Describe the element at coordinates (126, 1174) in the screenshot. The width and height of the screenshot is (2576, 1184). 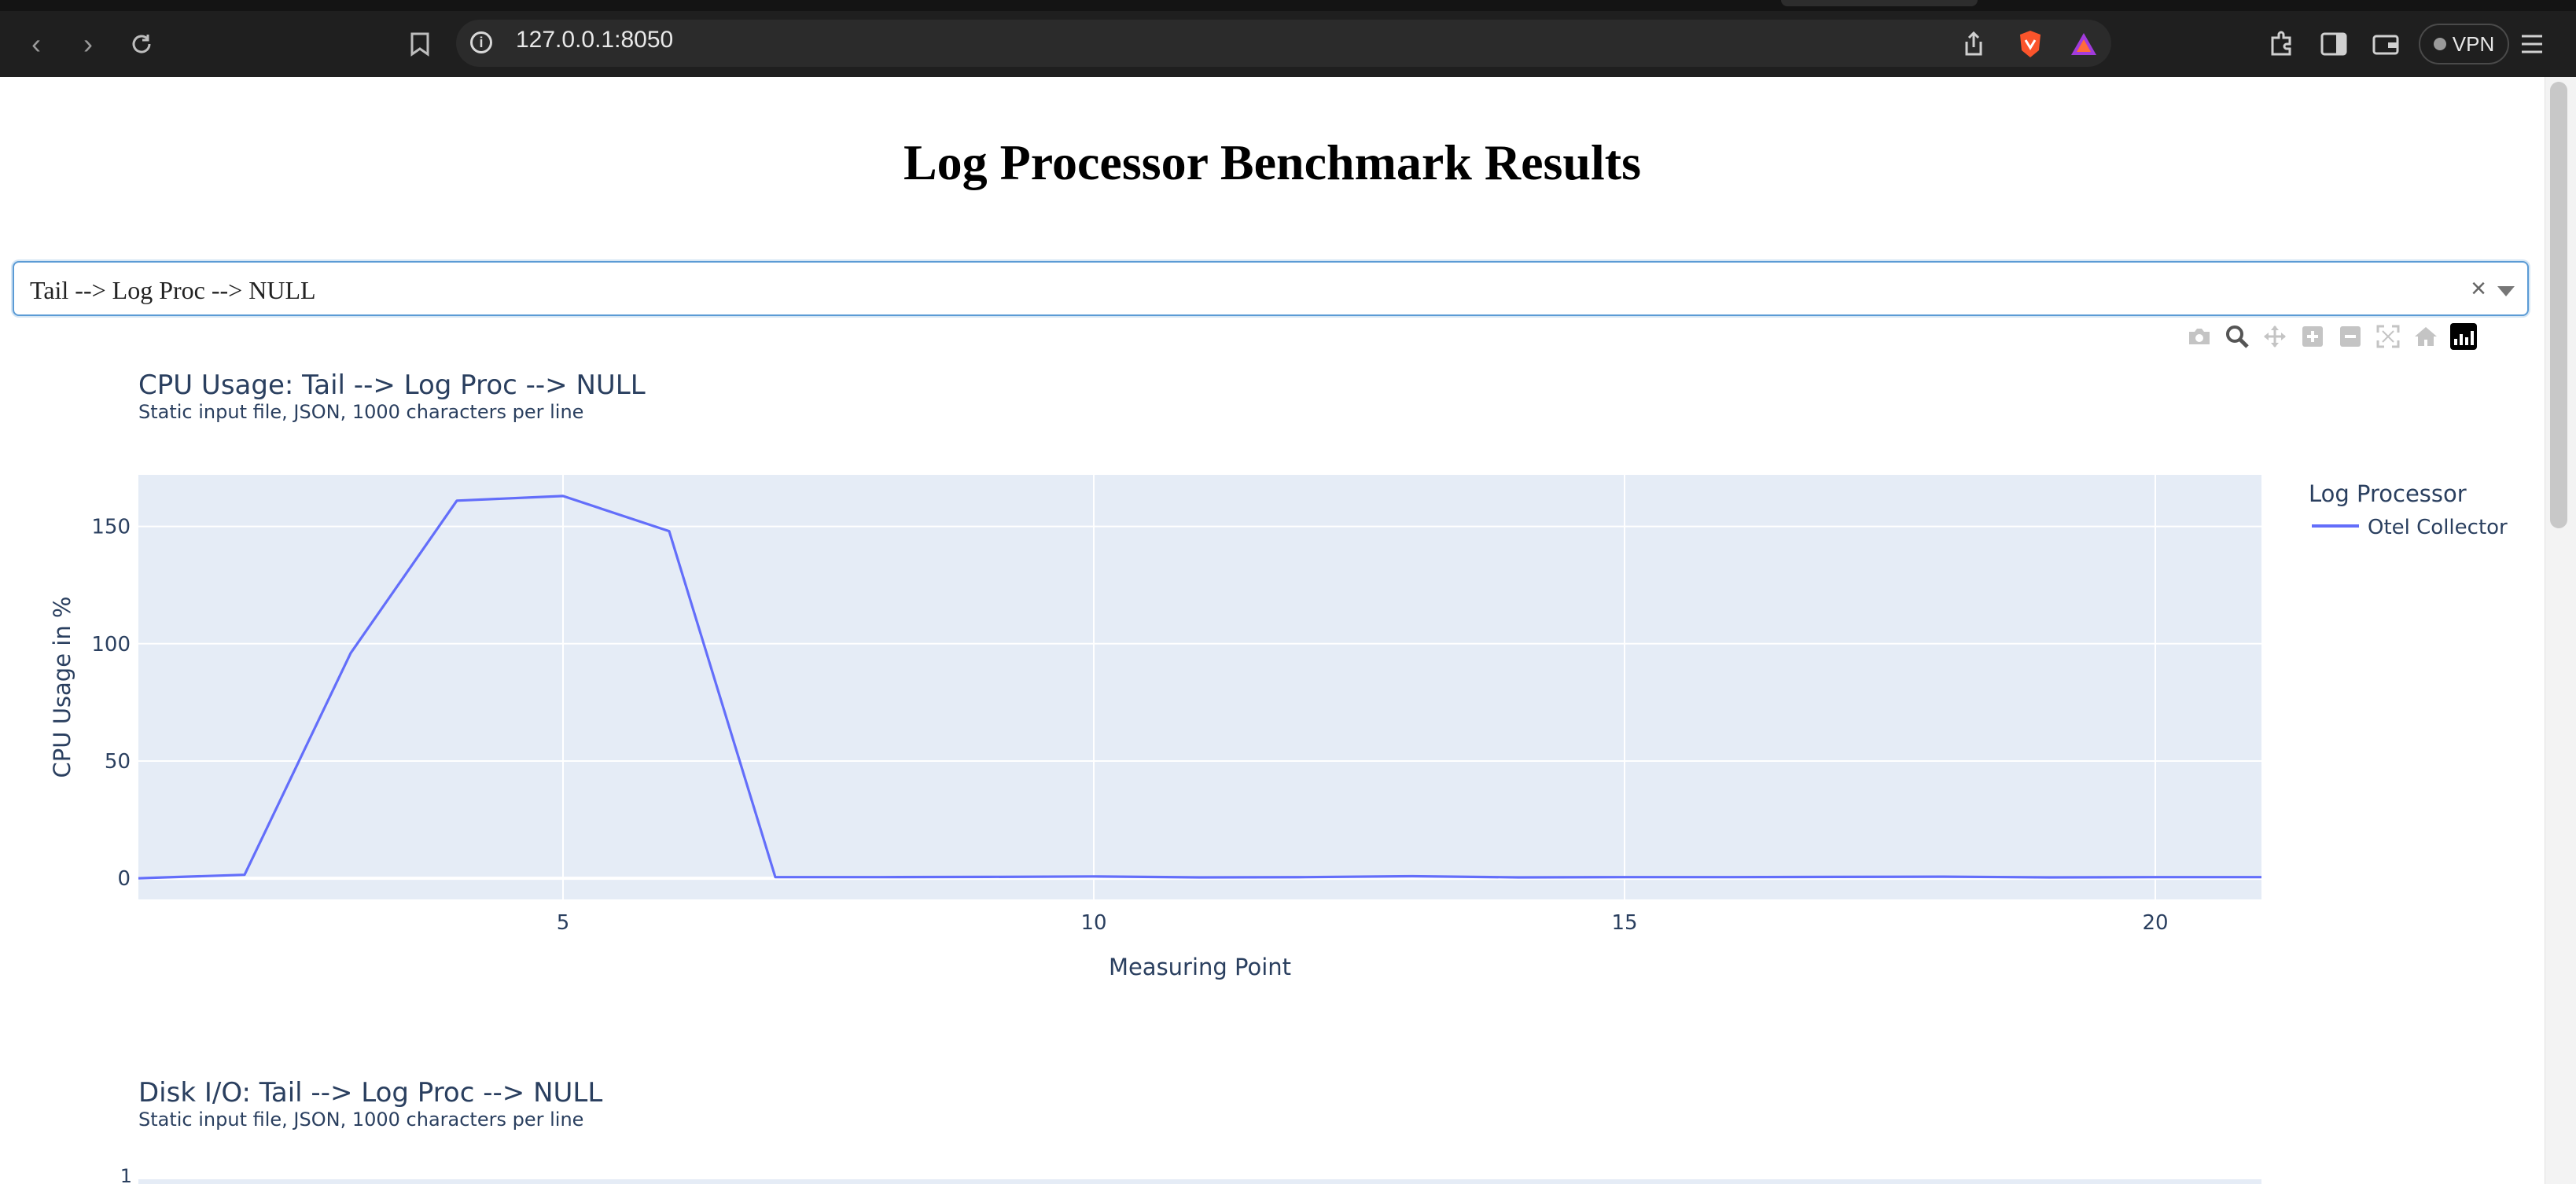
I see `disk-y-tick-label: 1` at that location.